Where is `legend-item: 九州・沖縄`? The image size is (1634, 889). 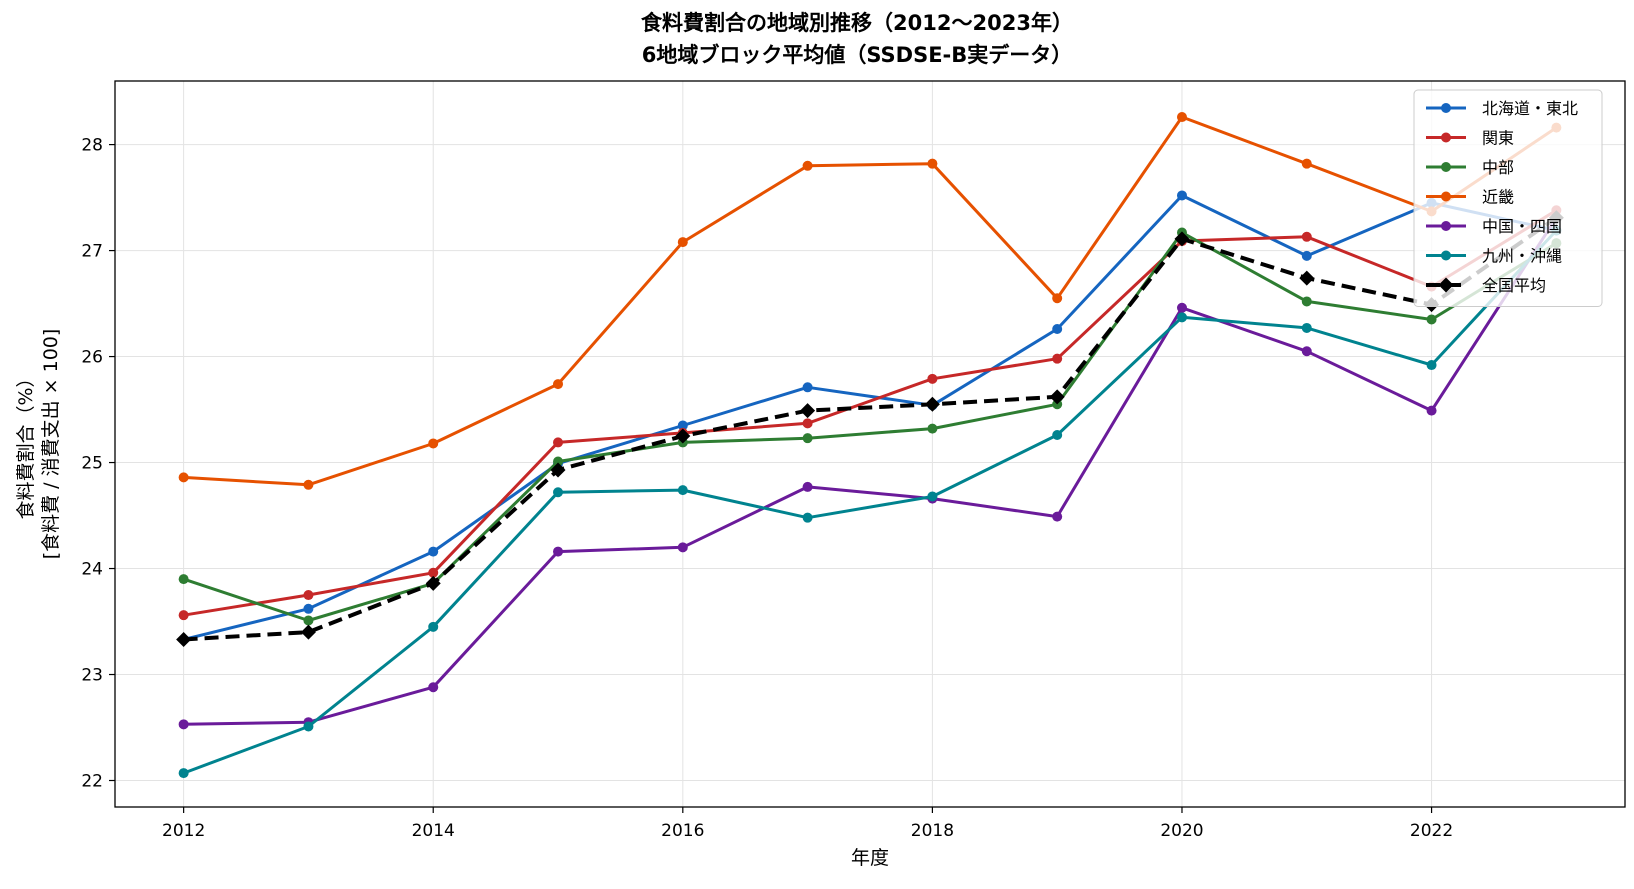
legend-item: 九州・沖縄 is located at coordinates (1494, 256).